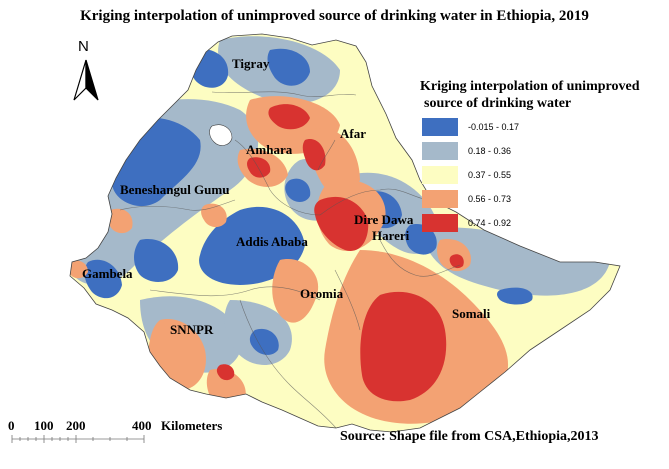 The width and height of the screenshot is (669, 469). What do you see at coordinates (490, 199) in the screenshot?
I see `legend-label: 0.56 - 0.73` at bounding box center [490, 199].